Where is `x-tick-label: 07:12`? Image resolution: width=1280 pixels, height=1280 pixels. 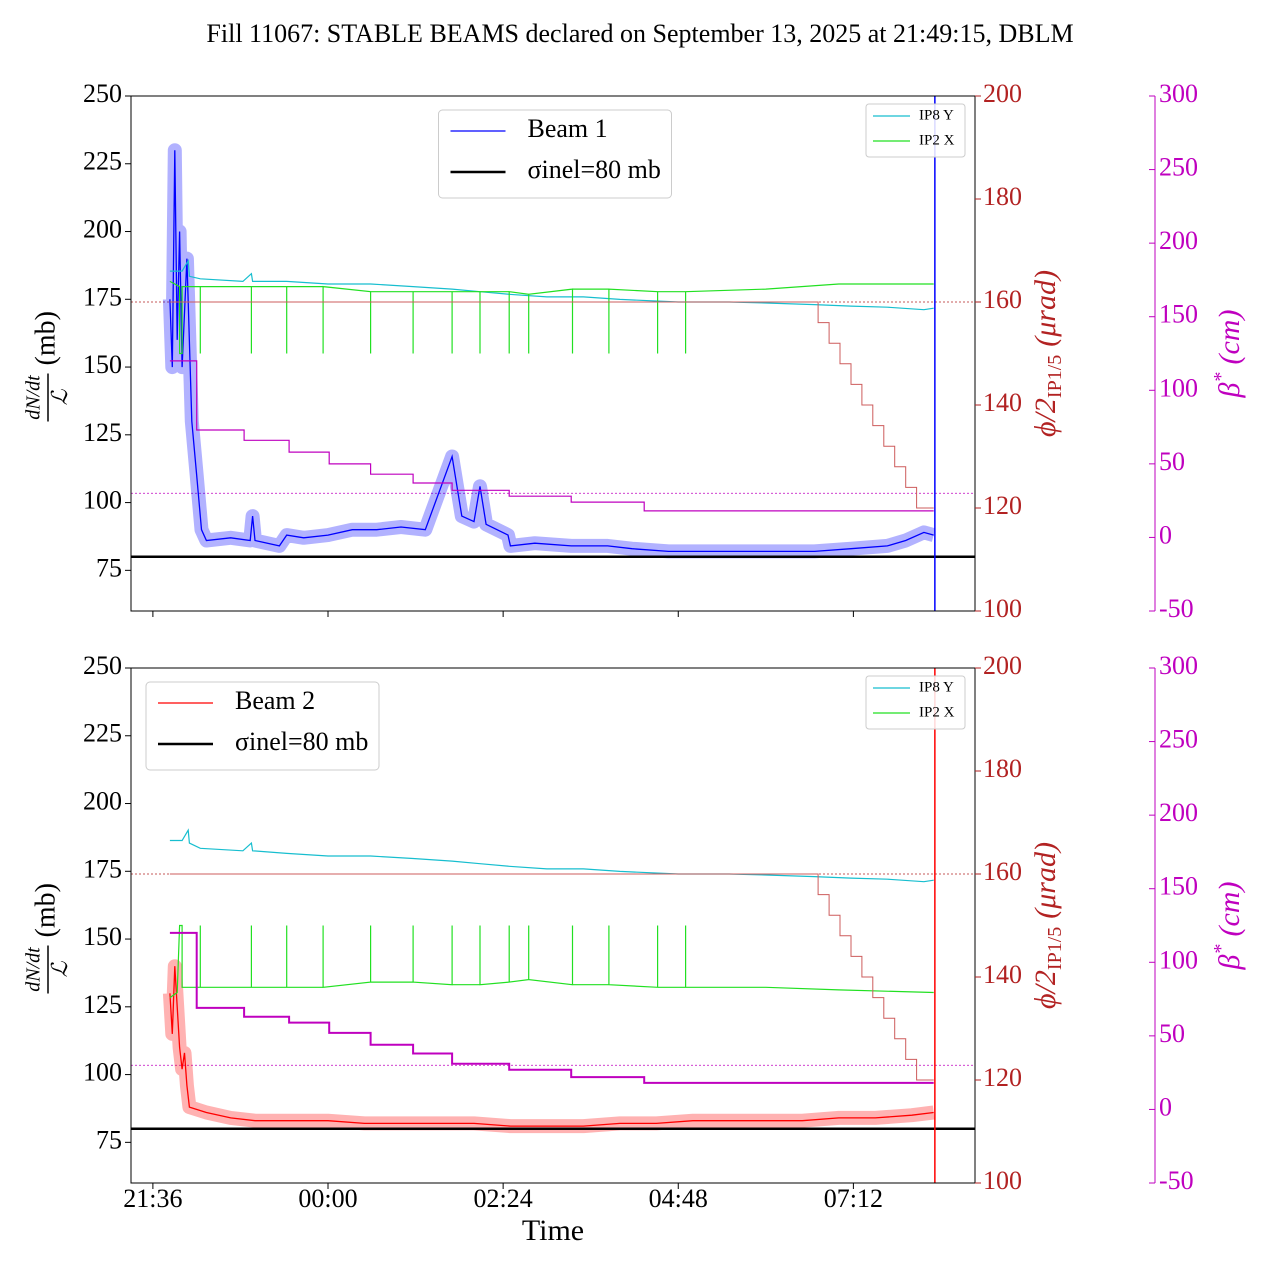
x-tick-label: 07:12 is located at coordinates (853, 1198).